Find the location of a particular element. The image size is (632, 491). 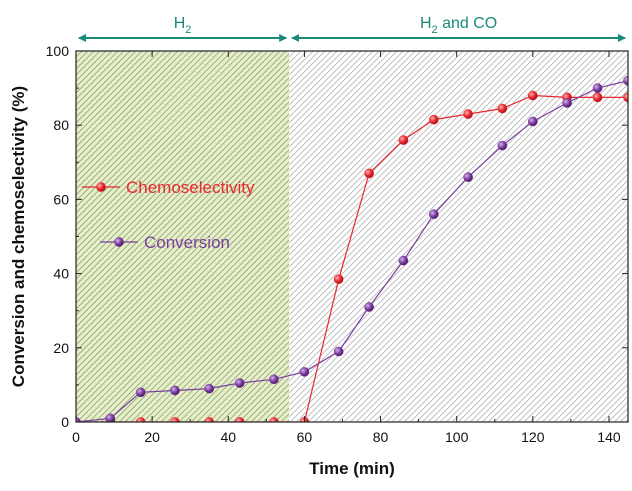

y-axis-title: Conversion and chemoselectivity (%) is located at coordinates (18, 236).